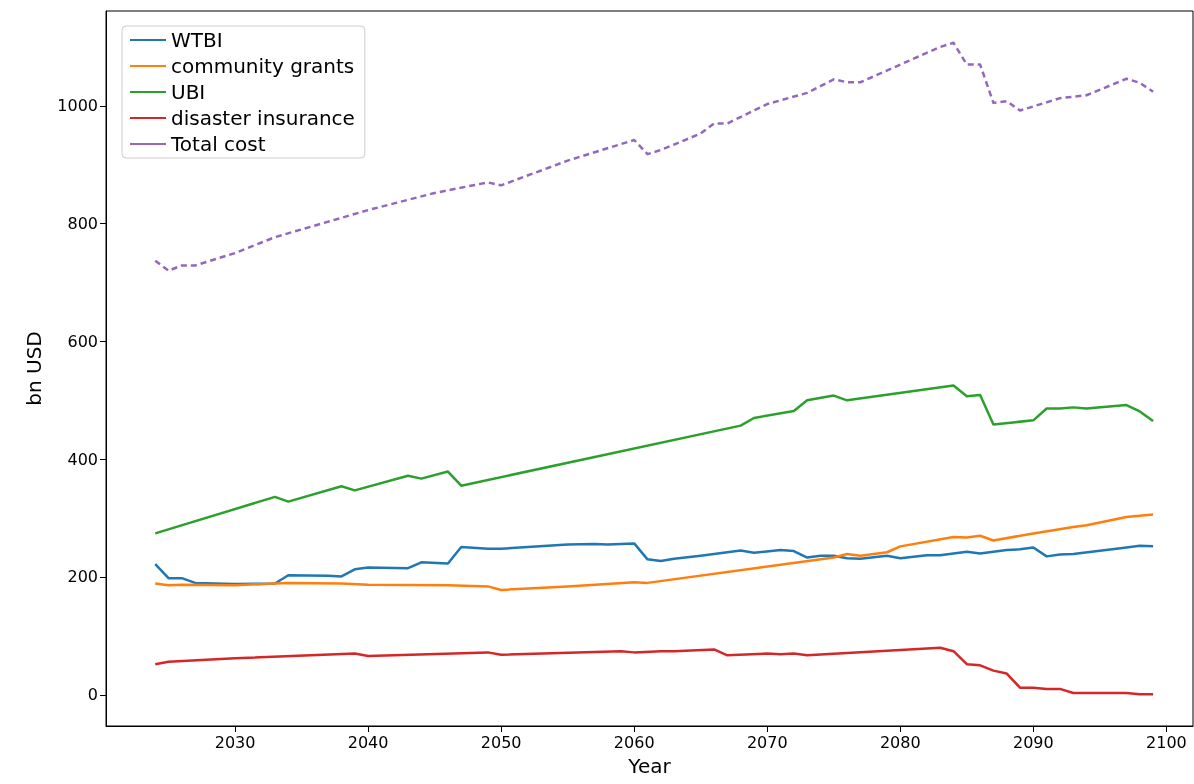  Describe the element at coordinates (235, 742) in the screenshot. I see `x-tick-label: 2030` at that location.